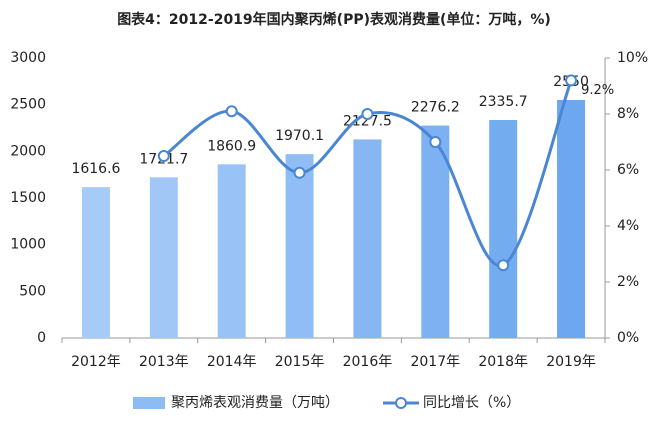  What do you see at coordinates (435, 108) in the screenshot?
I see `bar-value-label: 2276.2` at bounding box center [435, 108].